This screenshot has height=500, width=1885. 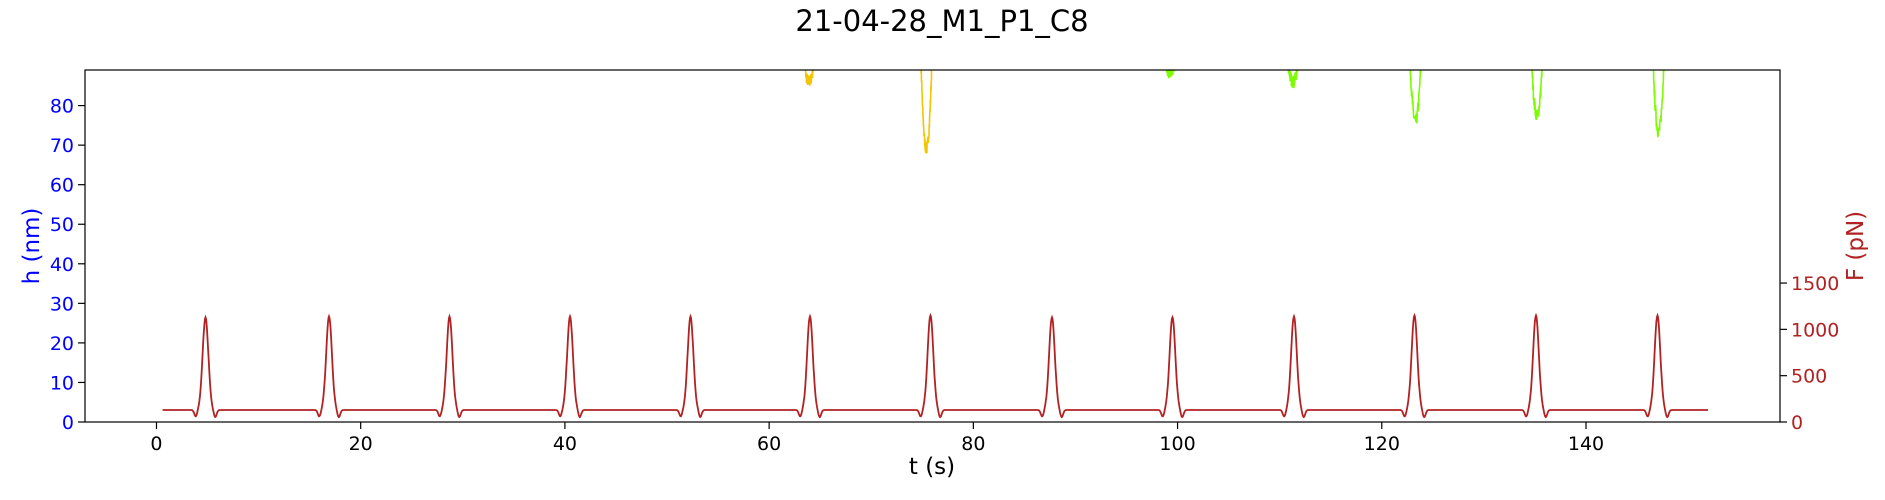 What do you see at coordinates (62, 383) in the screenshot?
I see `left-y-tick-label: 10` at bounding box center [62, 383].